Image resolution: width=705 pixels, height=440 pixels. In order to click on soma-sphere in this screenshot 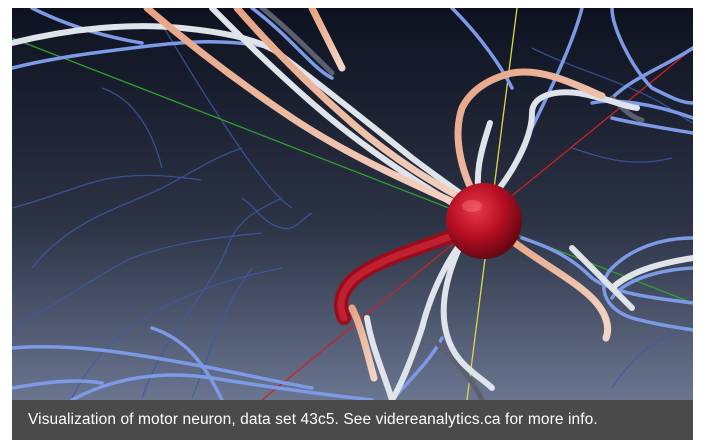, I will do `click(484, 221)`.